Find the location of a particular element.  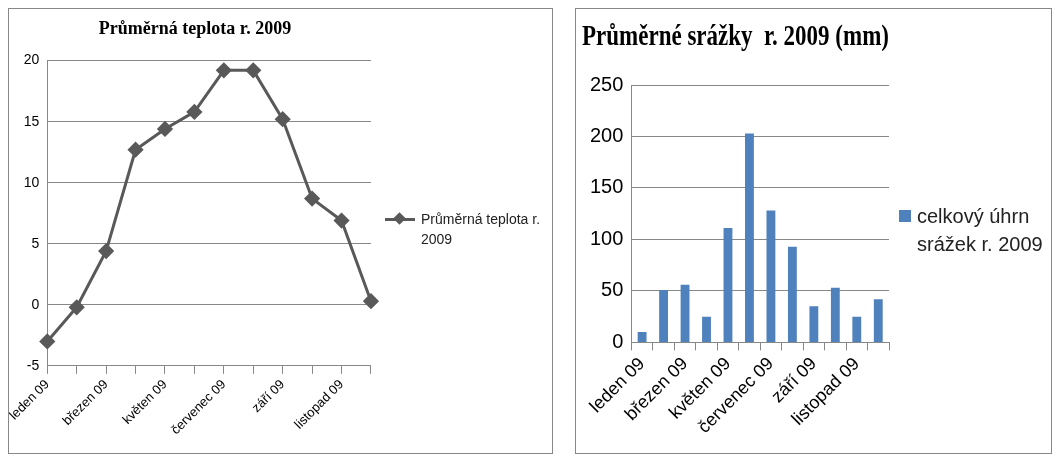

y-tick-label: 20 is located at coordinates (31, 59).